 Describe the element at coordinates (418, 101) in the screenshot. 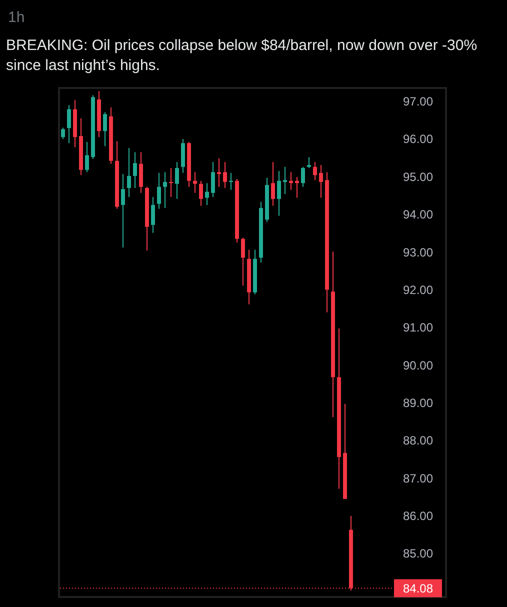

I see `y-tick-label: 97.00` at that location.